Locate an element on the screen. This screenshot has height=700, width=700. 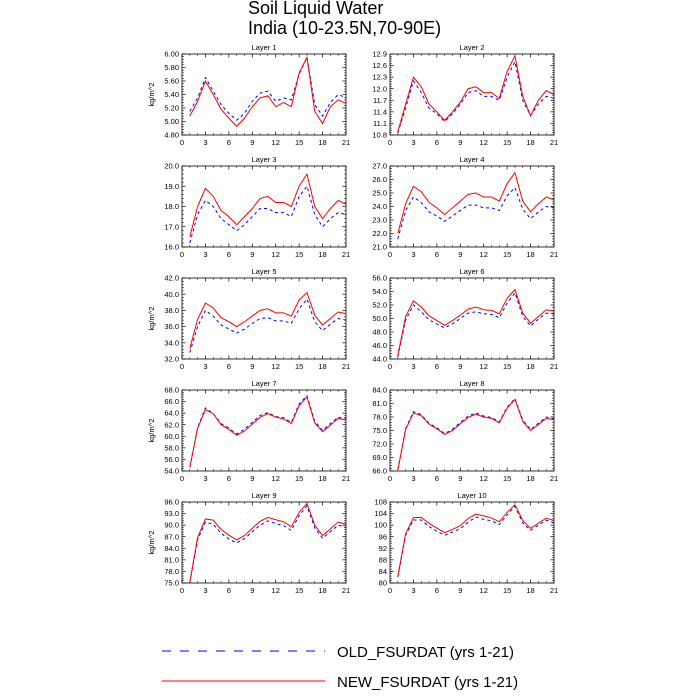
y-tick-label: 72.0 is located at coordinates (379, 444).